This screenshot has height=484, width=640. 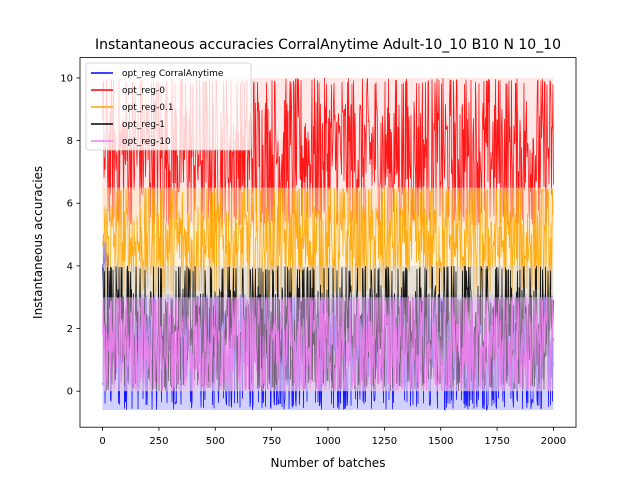 I want to click on x-tick-label: 1000, so click(x=327, y=441).